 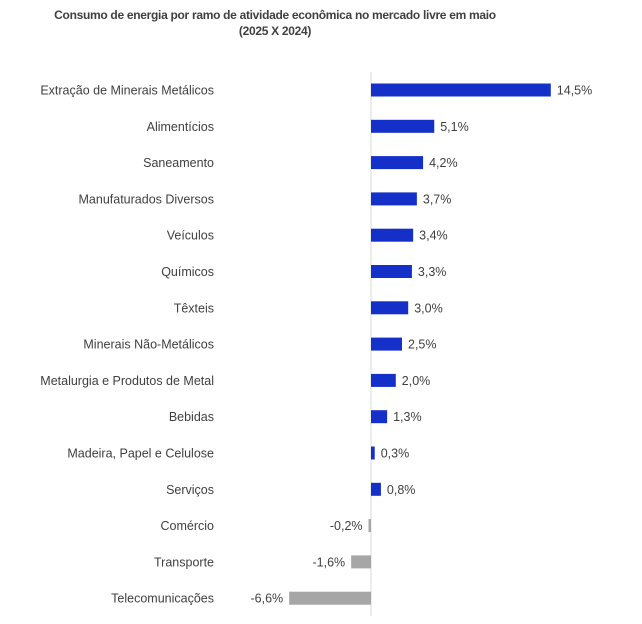 What do you see at coordinates (437, 199) in the screenshot?
I see `data-label: 3,7%` at bounding box center [437, 199].